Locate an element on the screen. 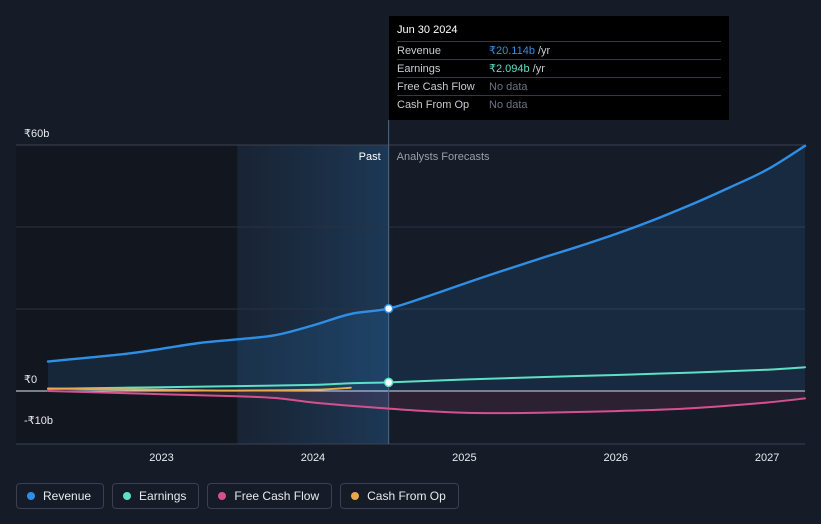 The width and height of the screenshot is (821, 524). tooltip-row-revenue: Revenue ₹20.114b /yr is located at coordinates (559, 51).